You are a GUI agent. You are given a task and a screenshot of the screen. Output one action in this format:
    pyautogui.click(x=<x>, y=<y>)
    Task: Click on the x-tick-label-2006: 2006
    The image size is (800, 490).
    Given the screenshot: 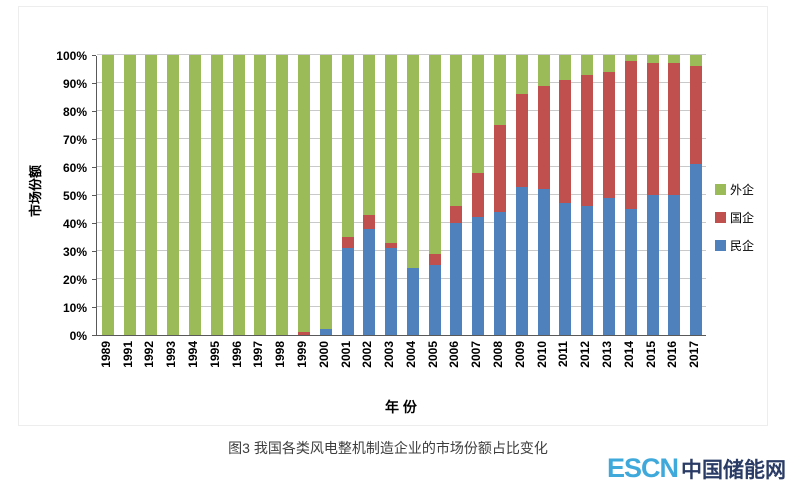 What is the action you would take?
    pyautogui.click(x=454, y=354)
    